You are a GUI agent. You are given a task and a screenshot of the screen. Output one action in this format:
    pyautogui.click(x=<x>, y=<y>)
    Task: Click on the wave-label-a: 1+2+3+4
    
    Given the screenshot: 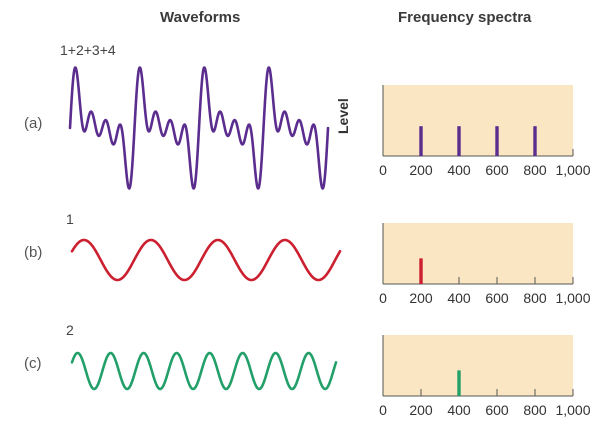 What is the action you would take?
    pyautogui.click(x=88, y=50)
    